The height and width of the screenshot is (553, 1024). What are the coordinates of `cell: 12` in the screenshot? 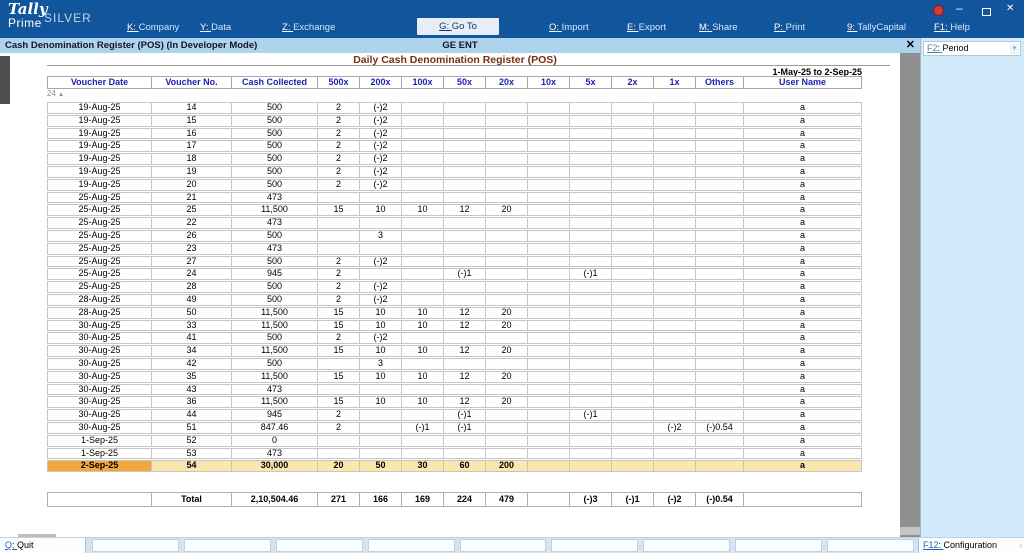 It's located at (465, 376).